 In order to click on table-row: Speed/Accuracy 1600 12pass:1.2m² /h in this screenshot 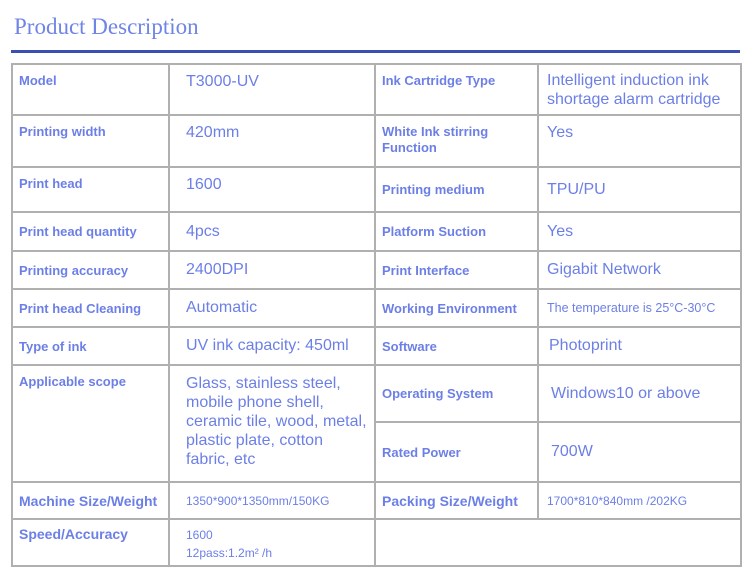, I will do `click(376, 542)`.